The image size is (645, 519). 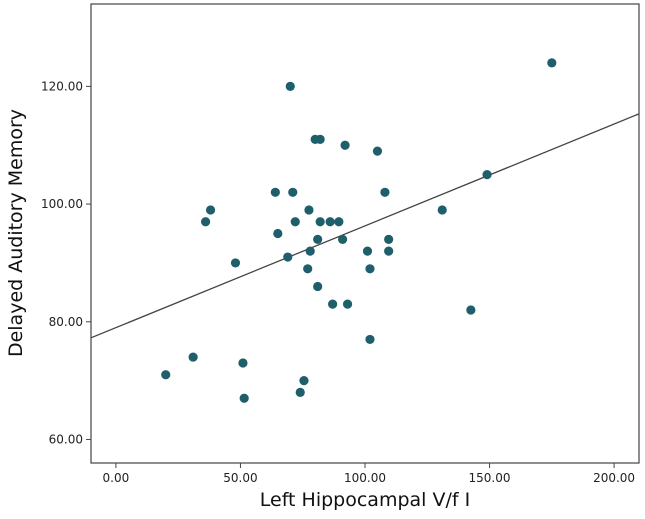 What do you see at coordinates (66, 262) in the screenshot?
I see `y-axis: 60.00 80.00 100.00 120.00` at bounding box center [66, 262].